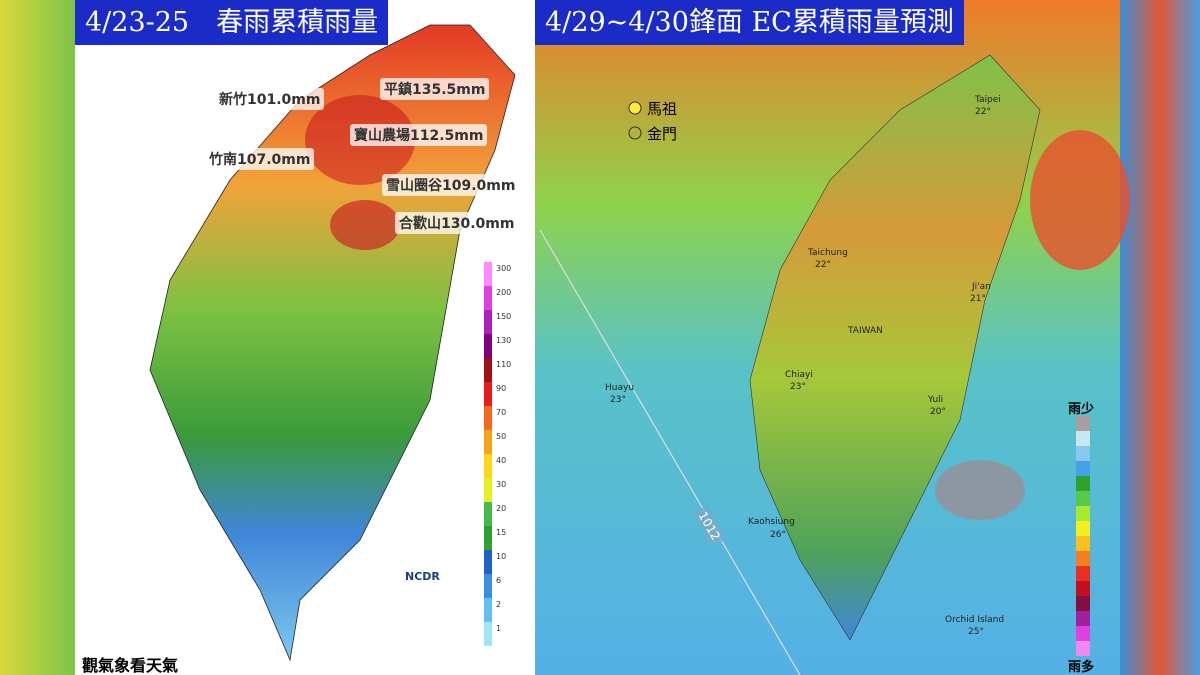  What do you see at coordinates (501, 388) in the screenshot?
I see `legend-label: 90` at bounding box center [501, 388].